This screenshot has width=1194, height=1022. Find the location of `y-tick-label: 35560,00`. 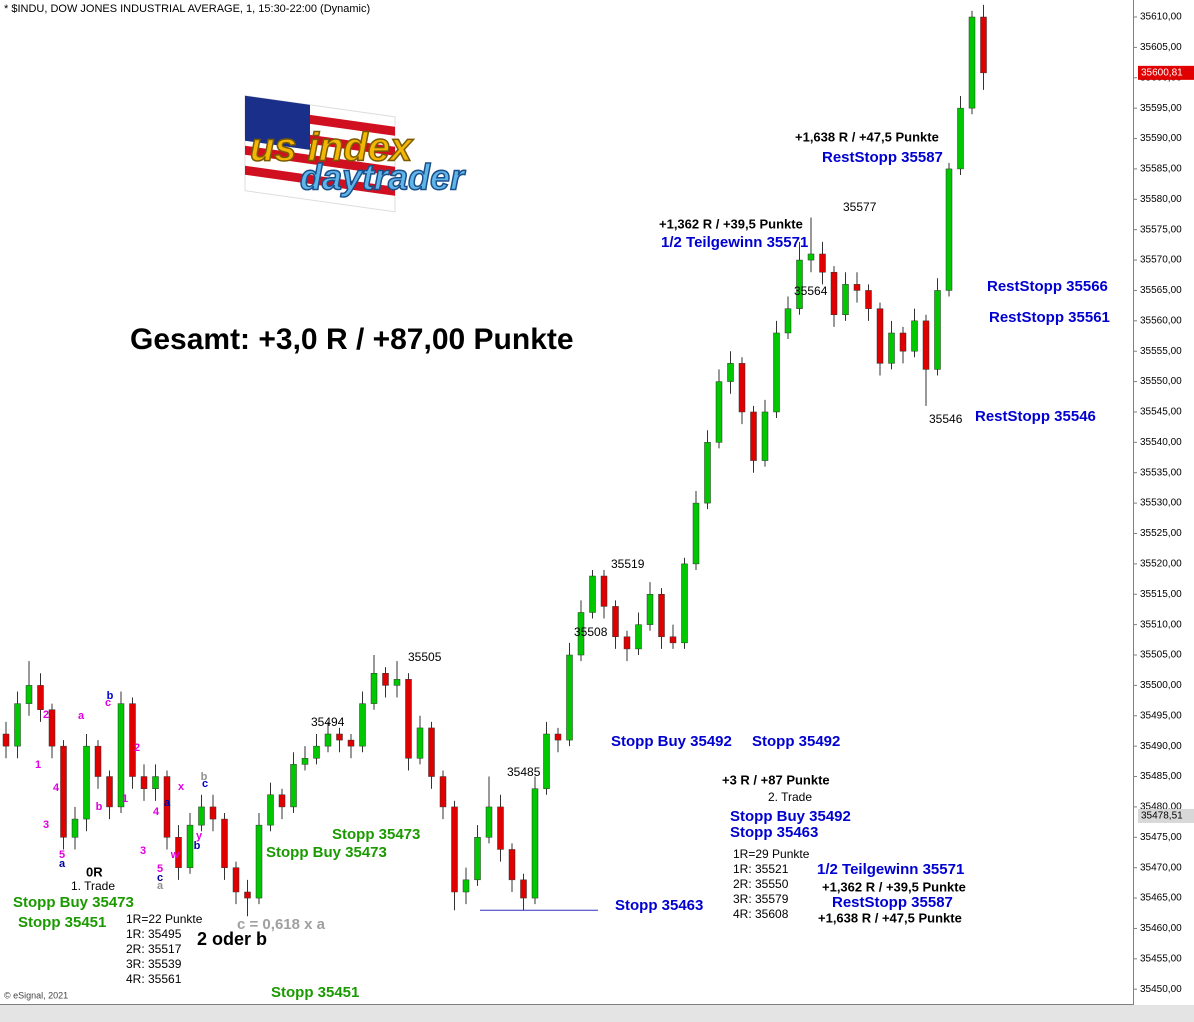

y-tick-label: 35560,00 is located at coordinates (1161, 320).